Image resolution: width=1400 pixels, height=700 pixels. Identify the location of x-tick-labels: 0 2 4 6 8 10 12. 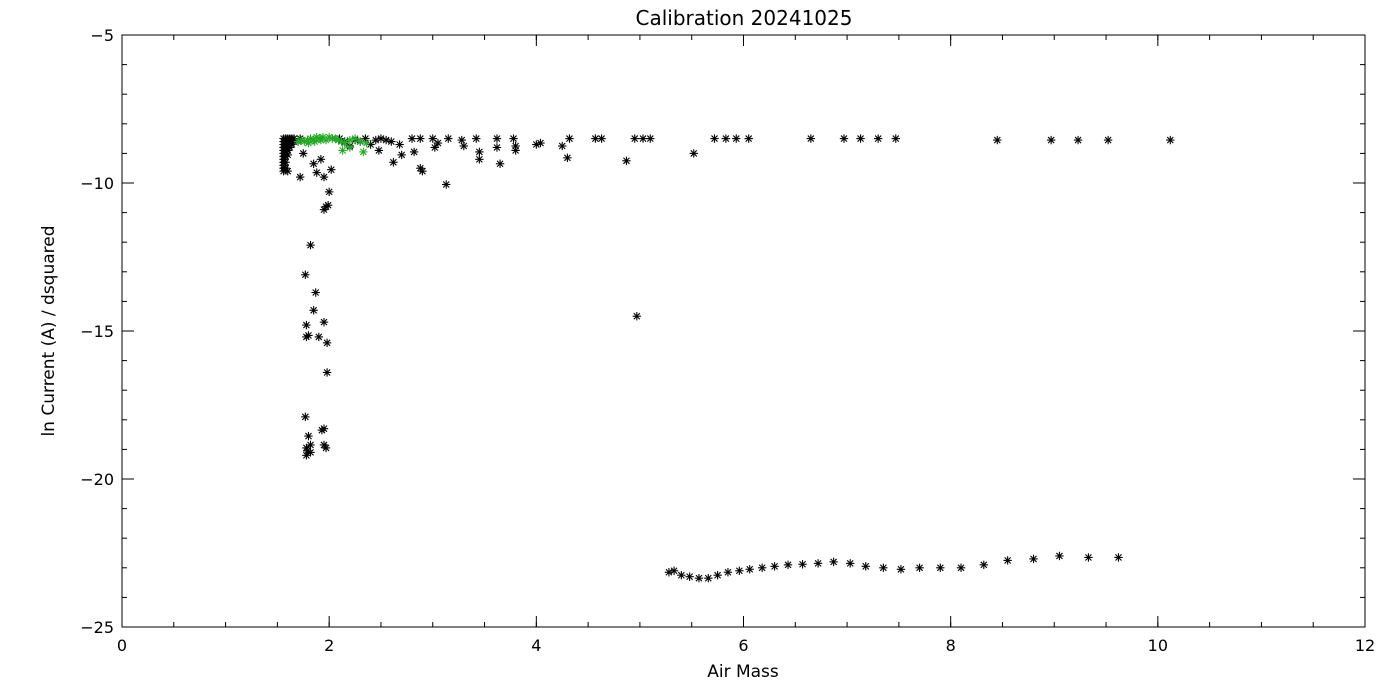
(746, 645).